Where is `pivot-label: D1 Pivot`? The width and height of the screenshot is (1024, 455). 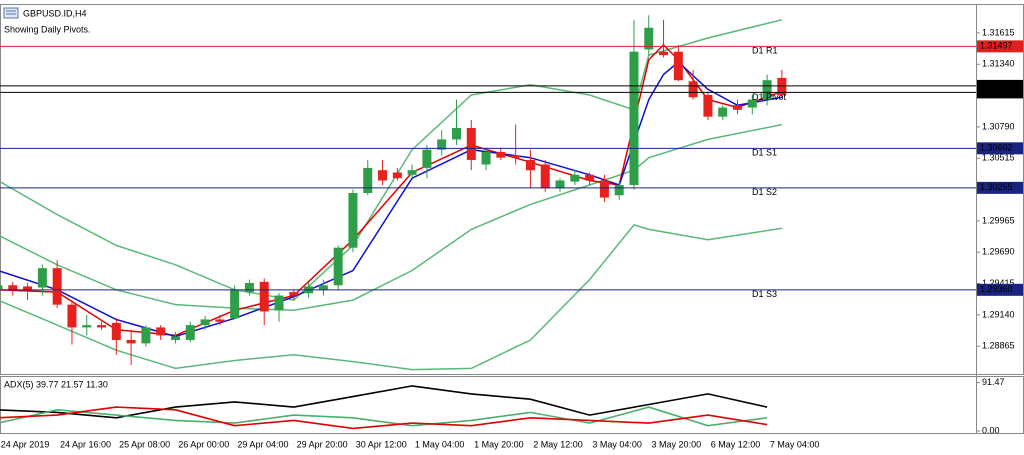
pivot-label: D1 Pivot is located at coordinates (769, 97).